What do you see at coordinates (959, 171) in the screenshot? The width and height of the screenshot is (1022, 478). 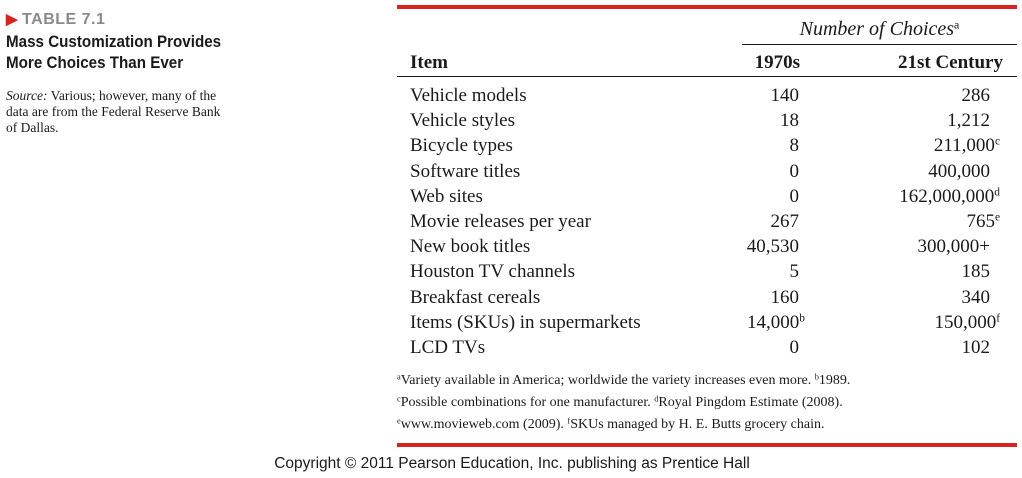 I see `cell-21st-century: 400,000` at bounding box center [959, 171].